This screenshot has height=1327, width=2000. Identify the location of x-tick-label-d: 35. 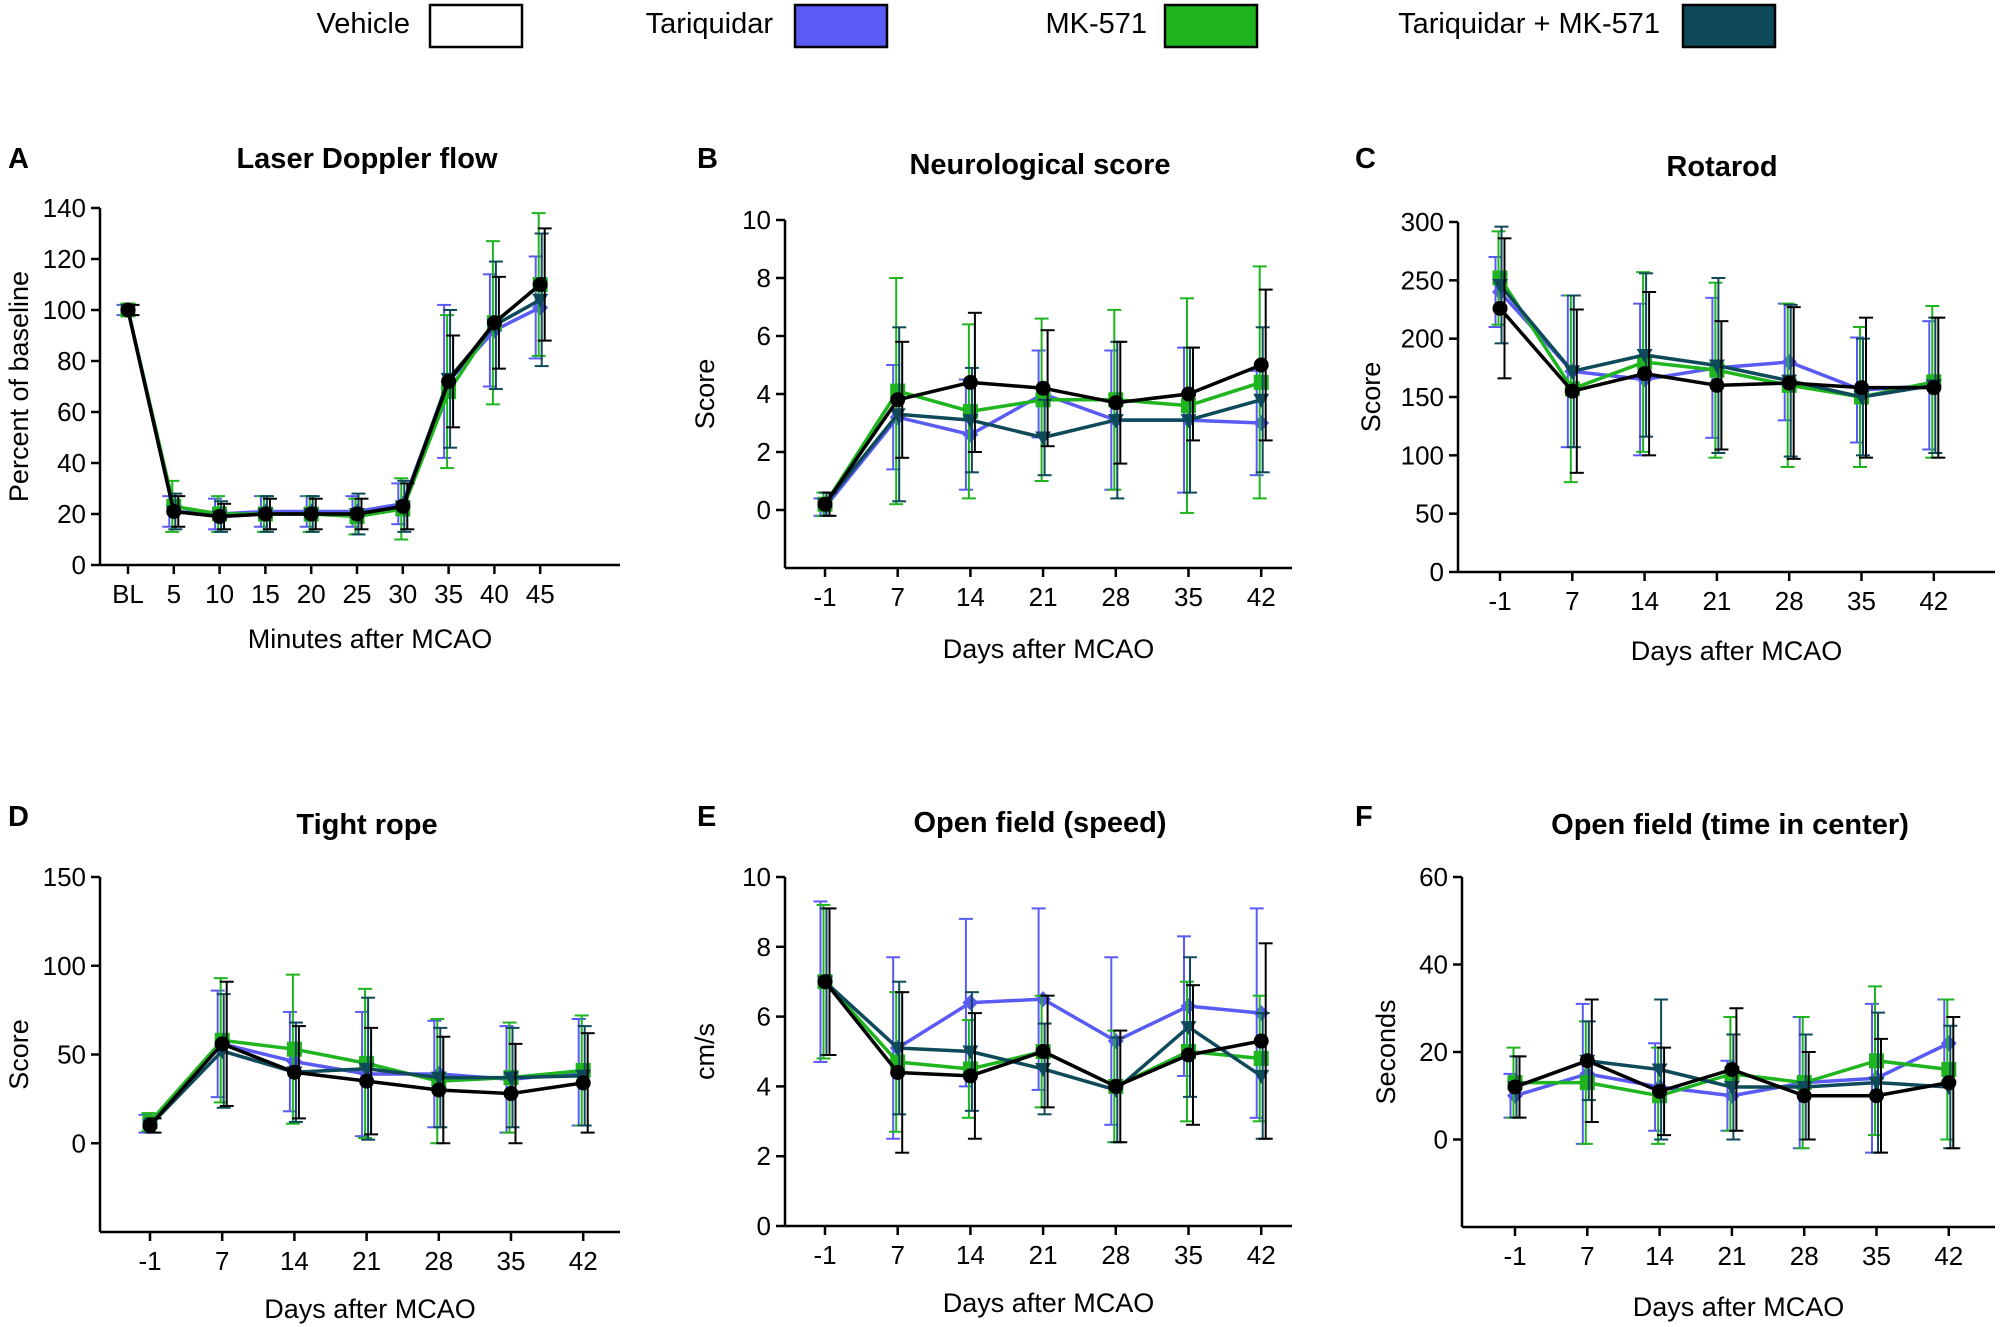
(511, 1261).